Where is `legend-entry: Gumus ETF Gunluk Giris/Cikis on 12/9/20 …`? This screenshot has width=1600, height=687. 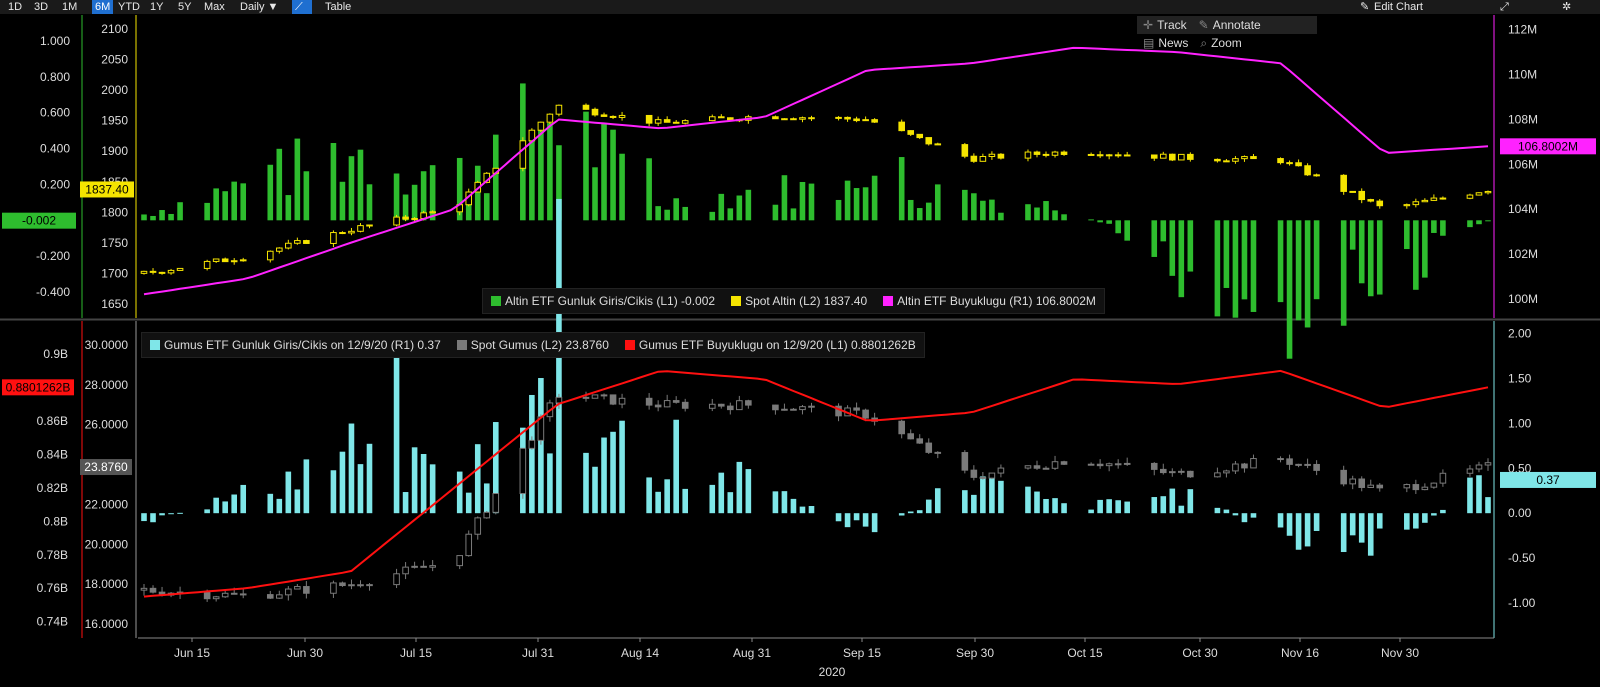
legend-entry: Gumus ETF Gunluk Giris/Cikis on 12/9/20 … is located at coordinates (302, 345).